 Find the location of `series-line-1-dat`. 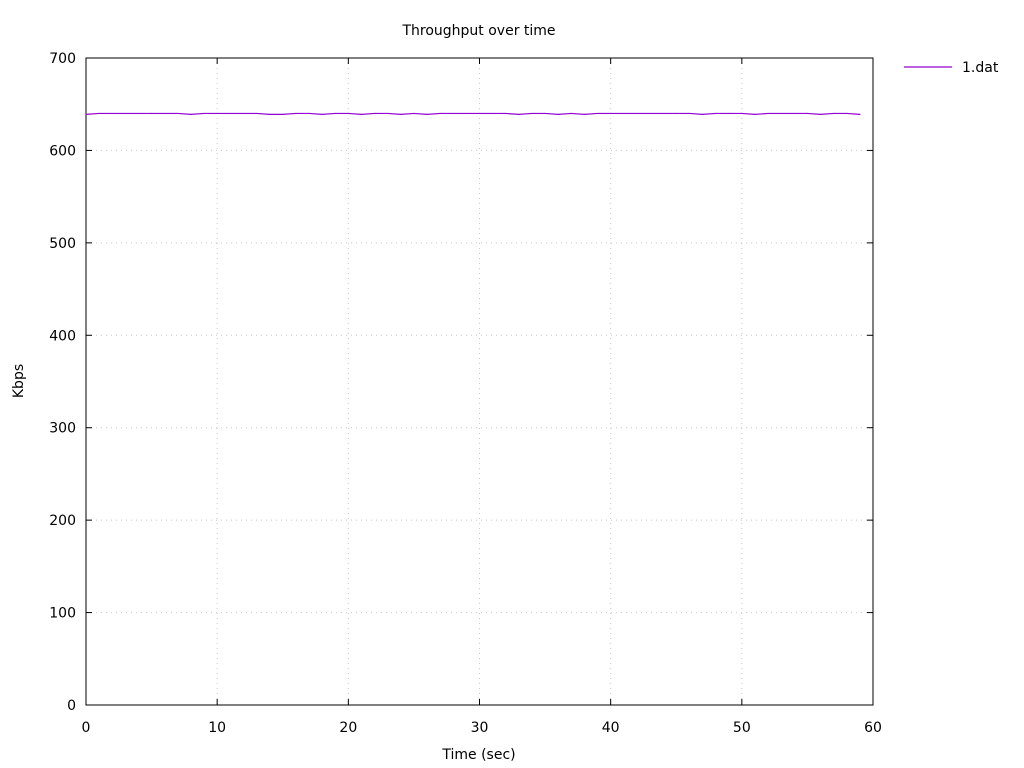

series-line-1-dat is located at coordinates (472, 113).